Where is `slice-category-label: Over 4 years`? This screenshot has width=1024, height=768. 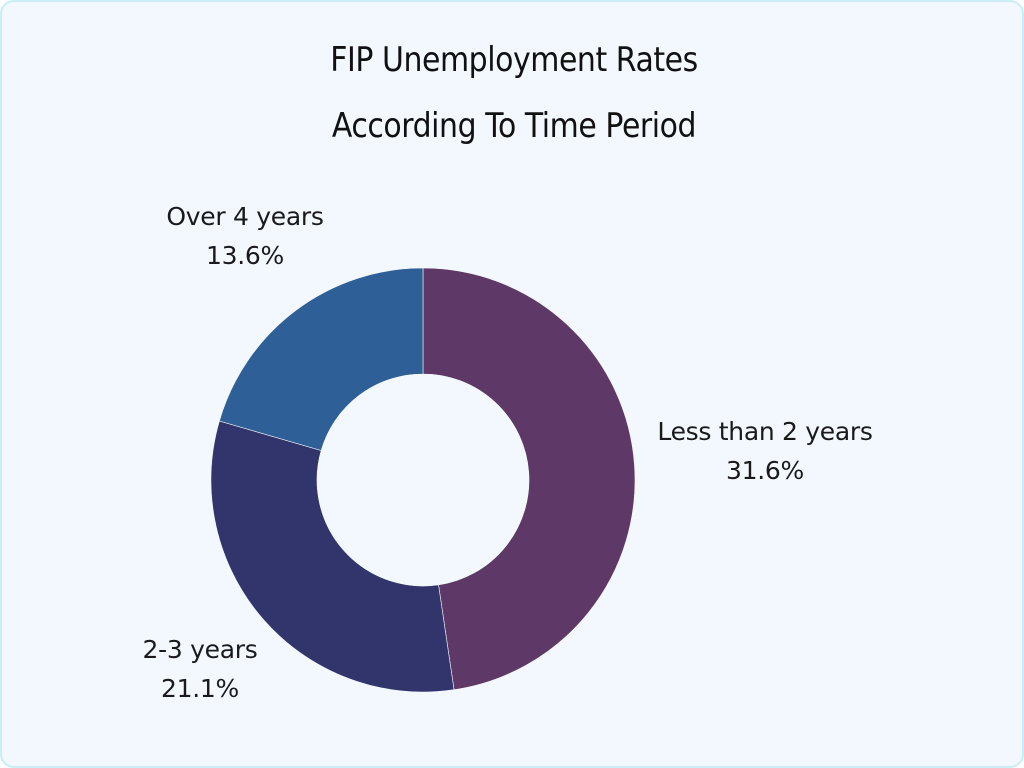 slice-category-label: Over 4 years is located at coordinates (245, 216).